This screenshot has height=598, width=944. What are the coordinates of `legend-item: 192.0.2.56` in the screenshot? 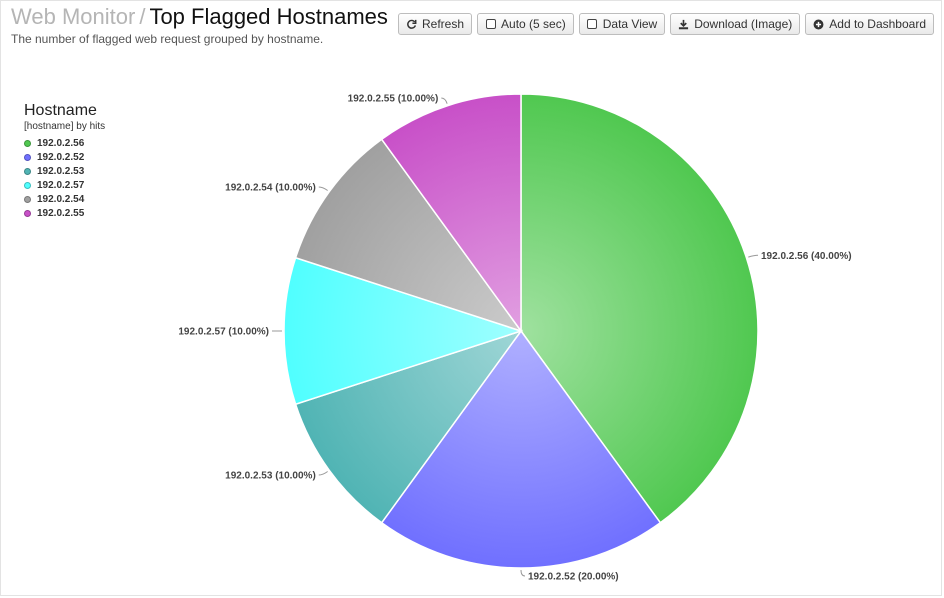 It's located at (64, 143).